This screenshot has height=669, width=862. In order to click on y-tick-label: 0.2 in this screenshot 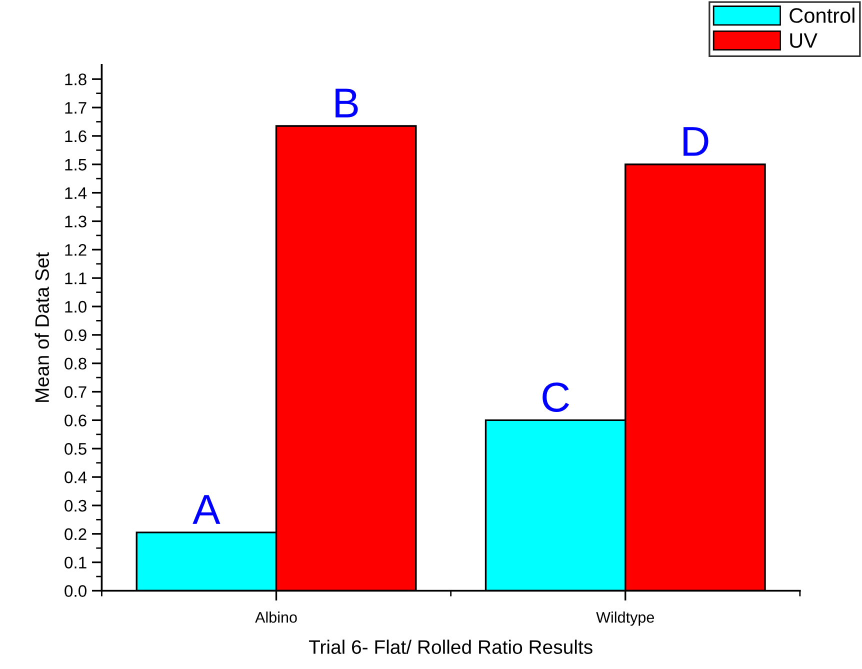, I will do `click(75, 534)`.